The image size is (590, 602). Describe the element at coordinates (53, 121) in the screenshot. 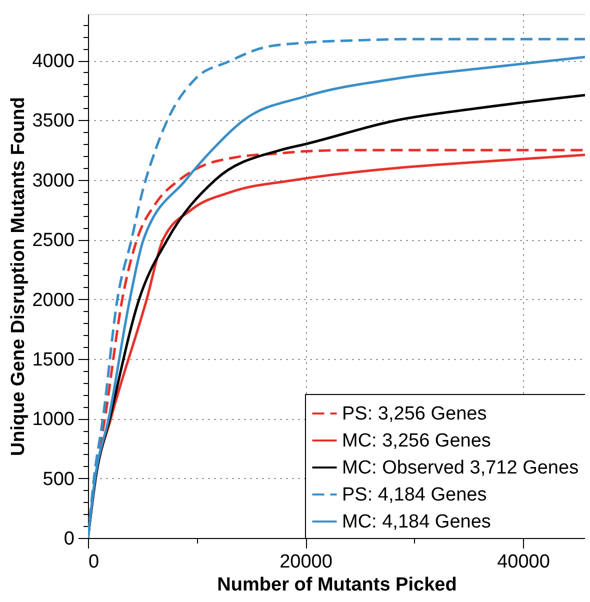

I see `y-tick-label: 3500` at that location.